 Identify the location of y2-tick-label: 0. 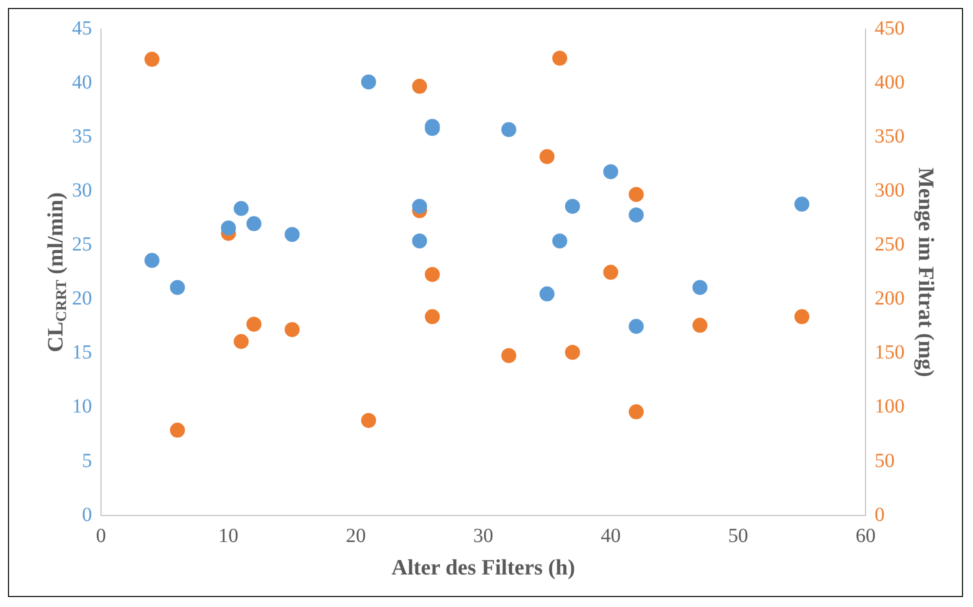
(879, 515).